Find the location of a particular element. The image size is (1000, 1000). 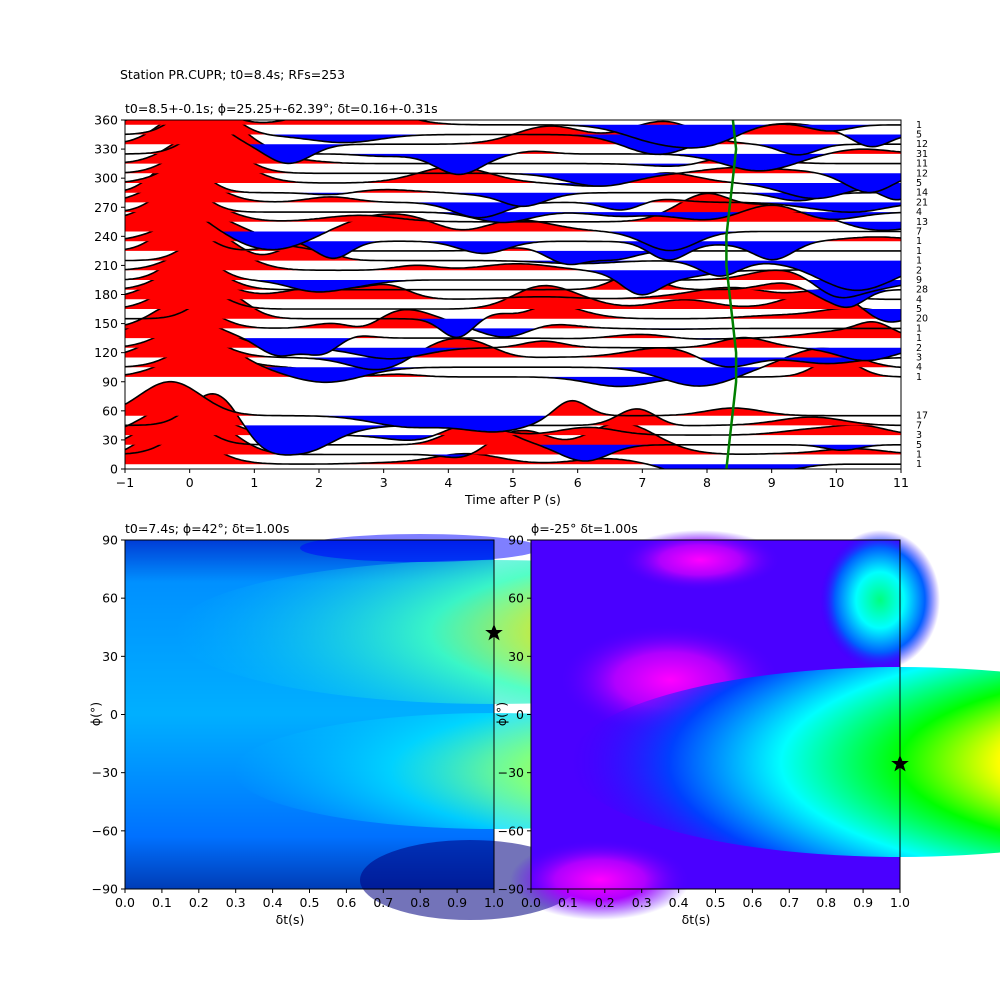

map-x-tick-label: 1.0 is located at coordinates (494, 902).